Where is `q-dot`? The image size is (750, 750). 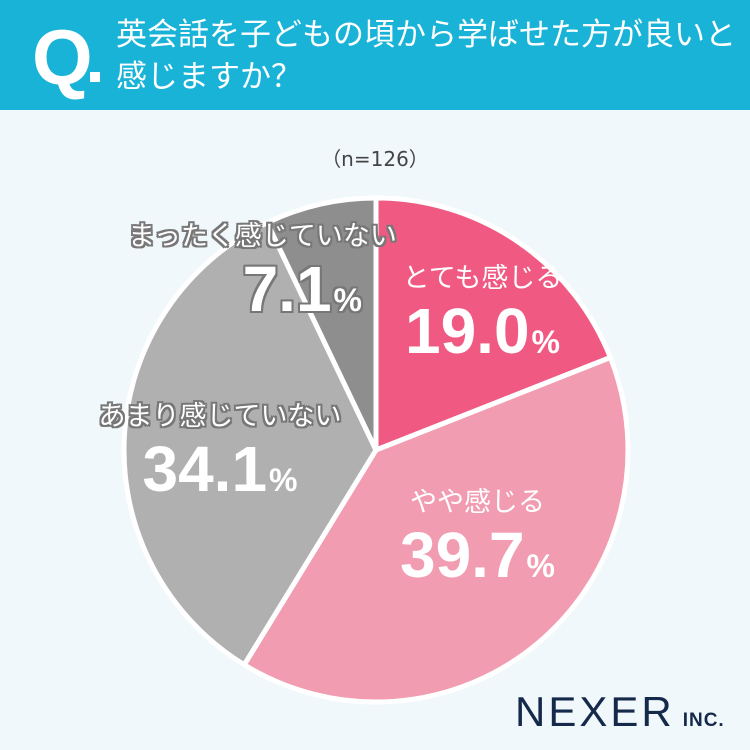 q-dot is located at coordinates (95, 77).